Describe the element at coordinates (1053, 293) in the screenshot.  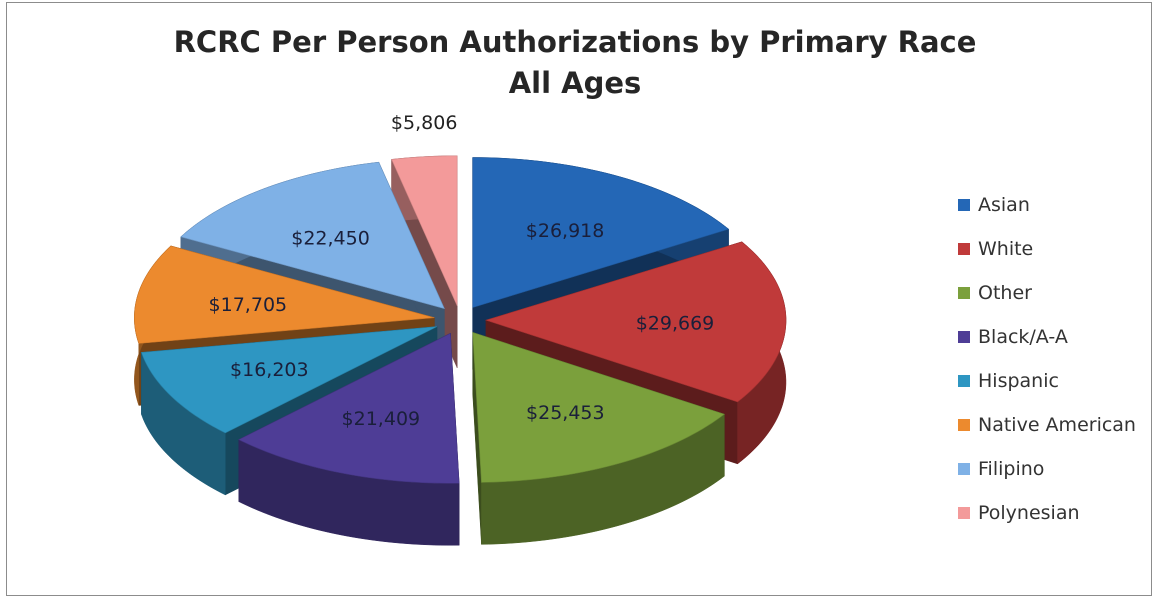
I see `legend-item: Other` at that location.